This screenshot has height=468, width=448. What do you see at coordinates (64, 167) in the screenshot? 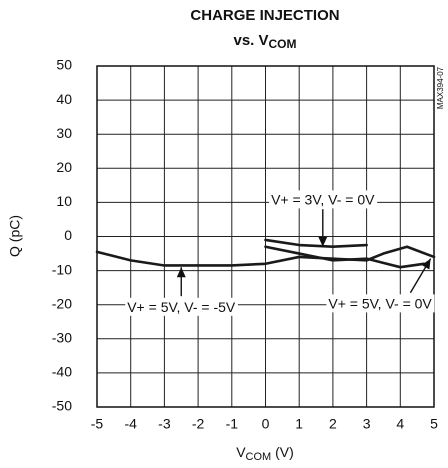
I see `y-tick-label: 20` at bounding box center [64, 167].